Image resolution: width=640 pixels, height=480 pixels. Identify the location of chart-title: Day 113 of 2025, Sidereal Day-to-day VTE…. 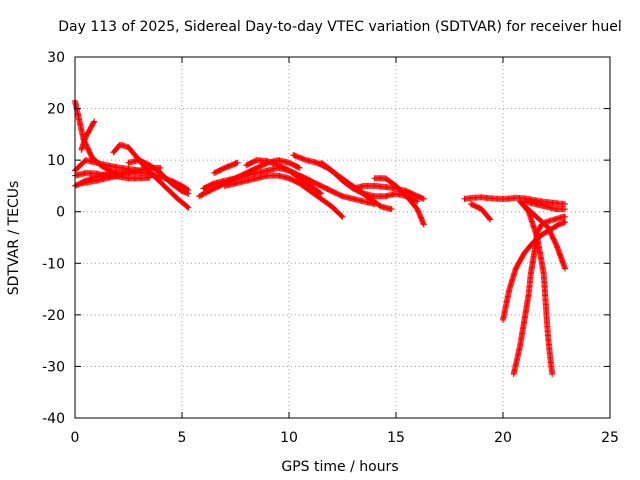
(339, 27).